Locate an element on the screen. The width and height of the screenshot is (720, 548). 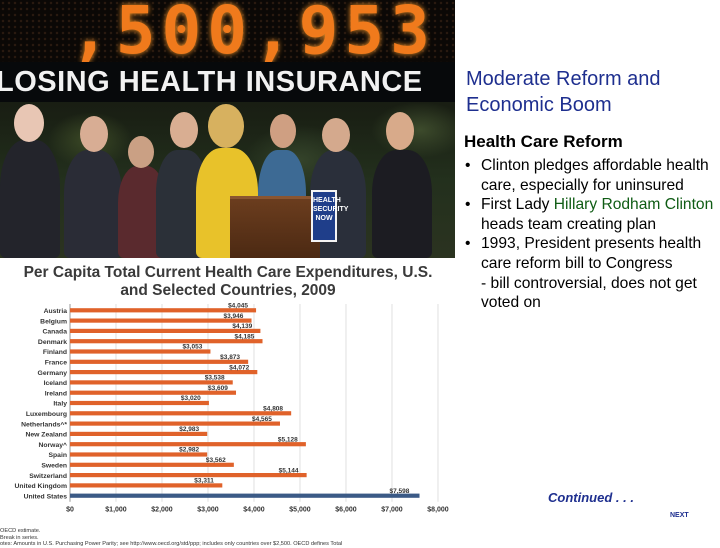
person-7-head is located at coordinates (336, 135).